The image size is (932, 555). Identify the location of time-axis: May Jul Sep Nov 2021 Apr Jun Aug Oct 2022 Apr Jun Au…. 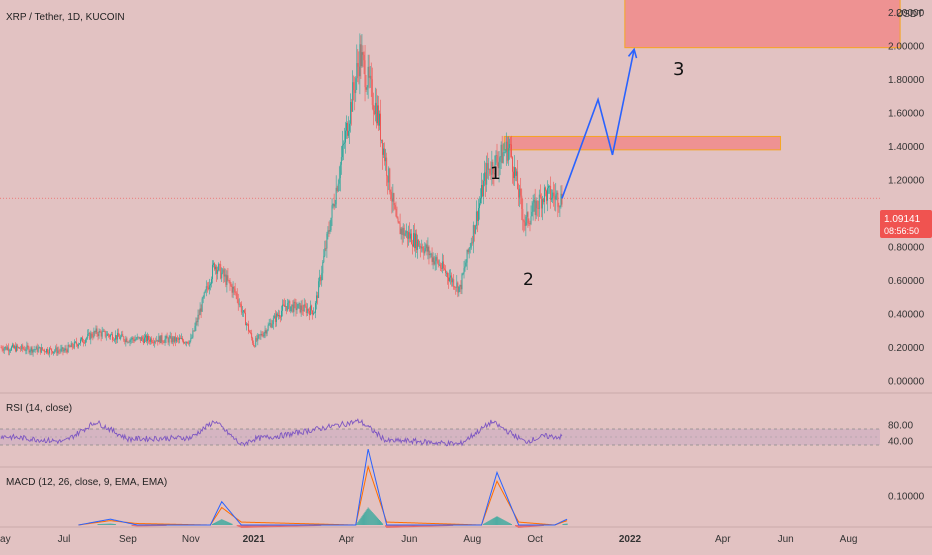
(428, 539).